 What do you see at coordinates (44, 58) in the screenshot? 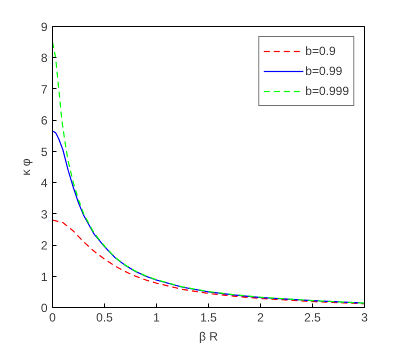
I see `y-tick-label: 8` at bounding box center [44, 58].